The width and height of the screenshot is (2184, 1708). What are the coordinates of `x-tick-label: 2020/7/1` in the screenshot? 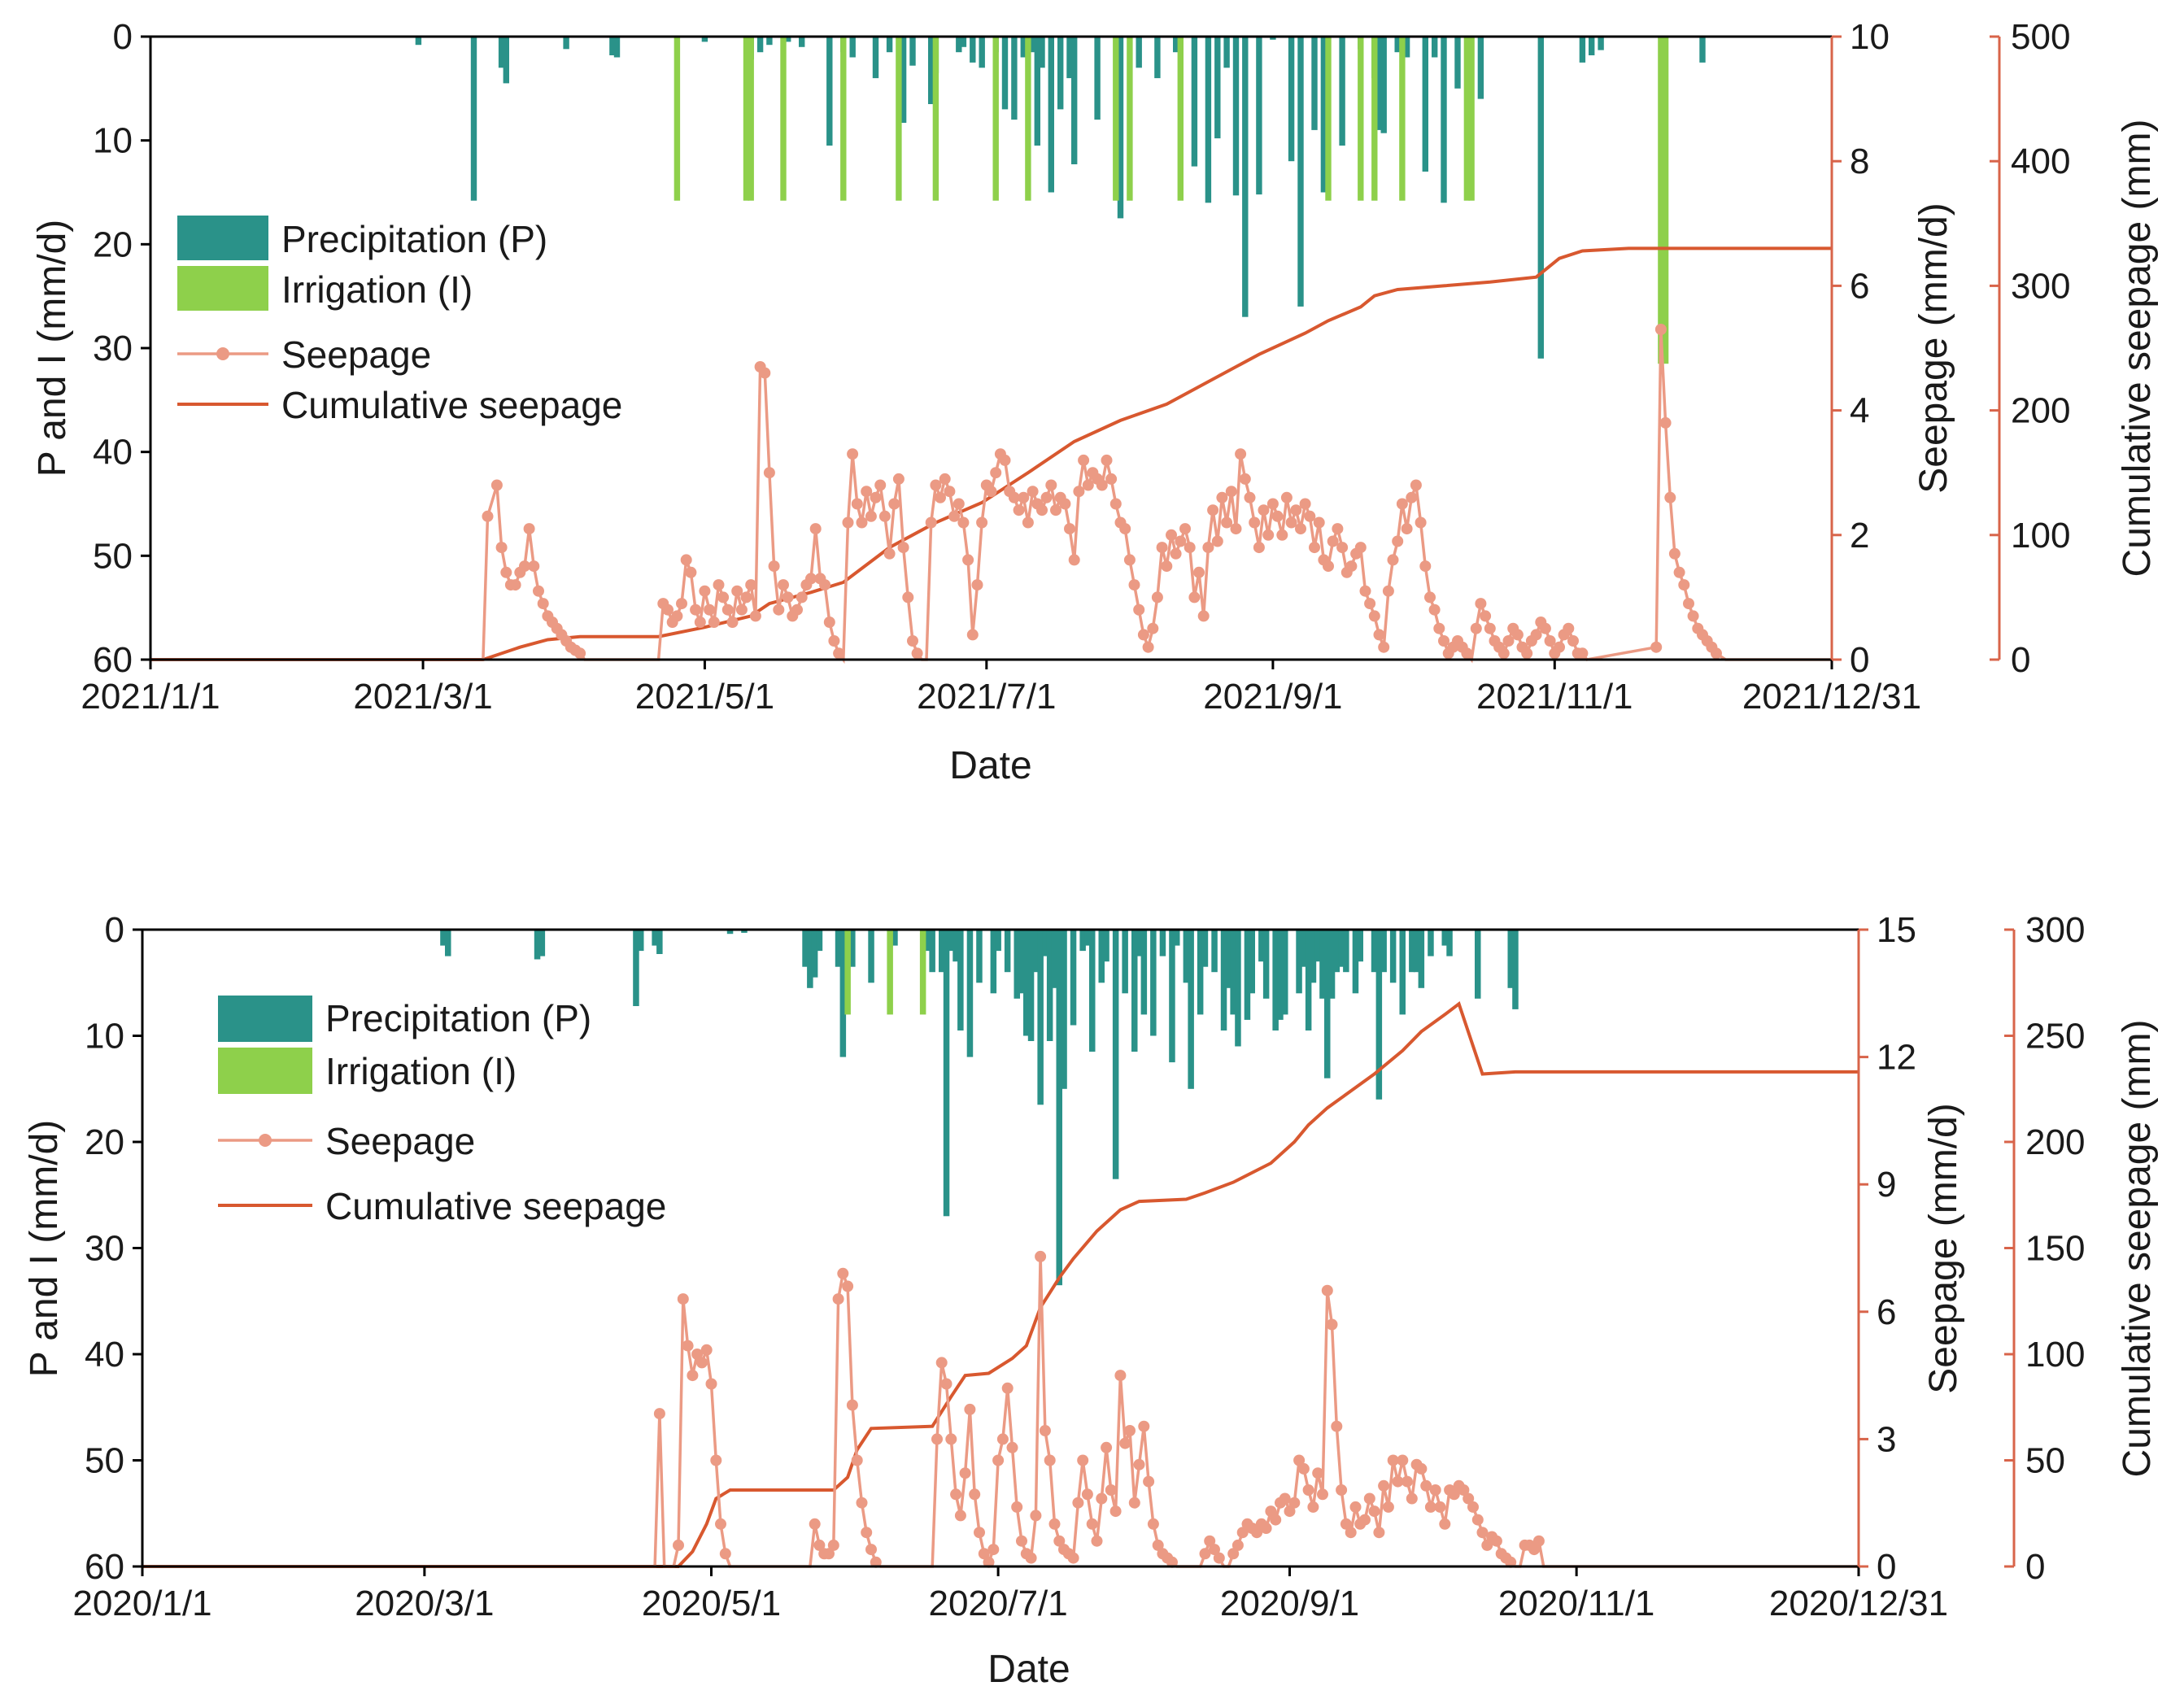 It's located at (998, 1603).